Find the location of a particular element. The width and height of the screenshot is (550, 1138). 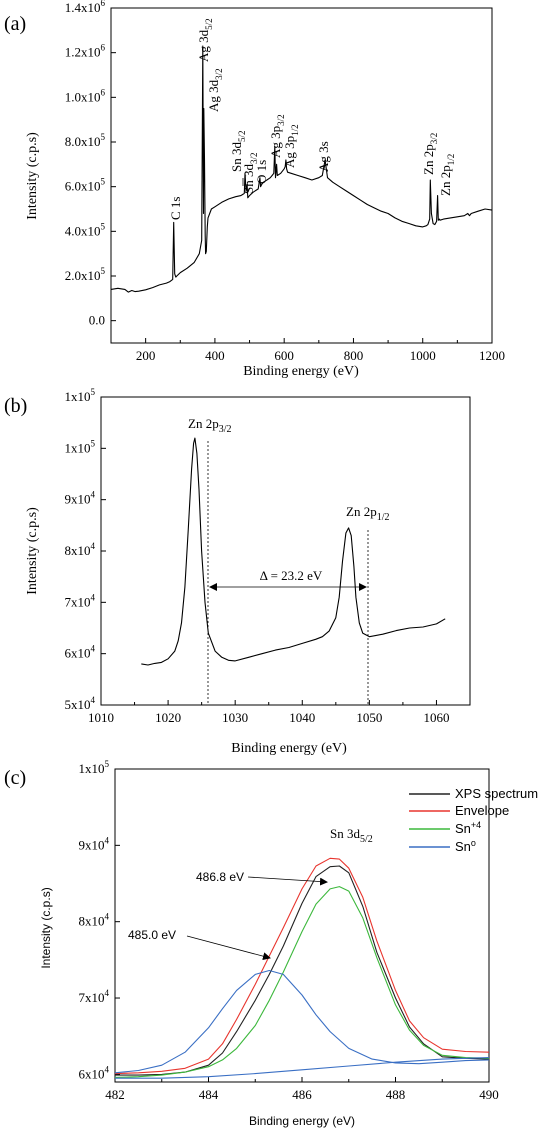

panel-b-y-ticks: 5x10⁴ 6x10⁴ 7x10⁴ 8x10⁴ 9x10⁴ 1x10⁵ 1x10⁵ is located at coordinates (85, 549).